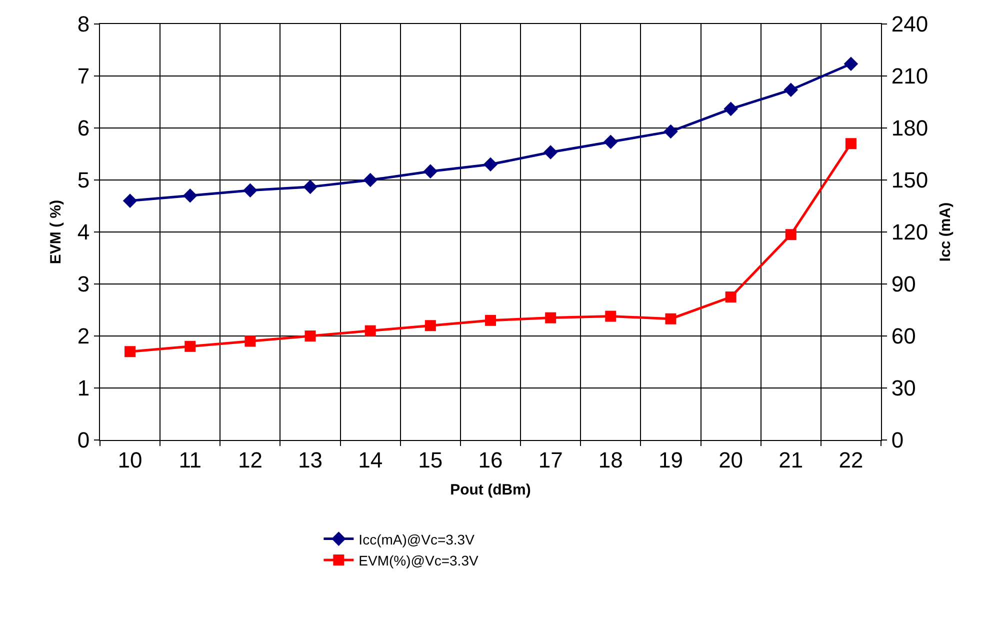  What do you see at coordinates (791, 459) in the screenshot?
I see `x-tick-label: 21` at bounding box center [791, 459].